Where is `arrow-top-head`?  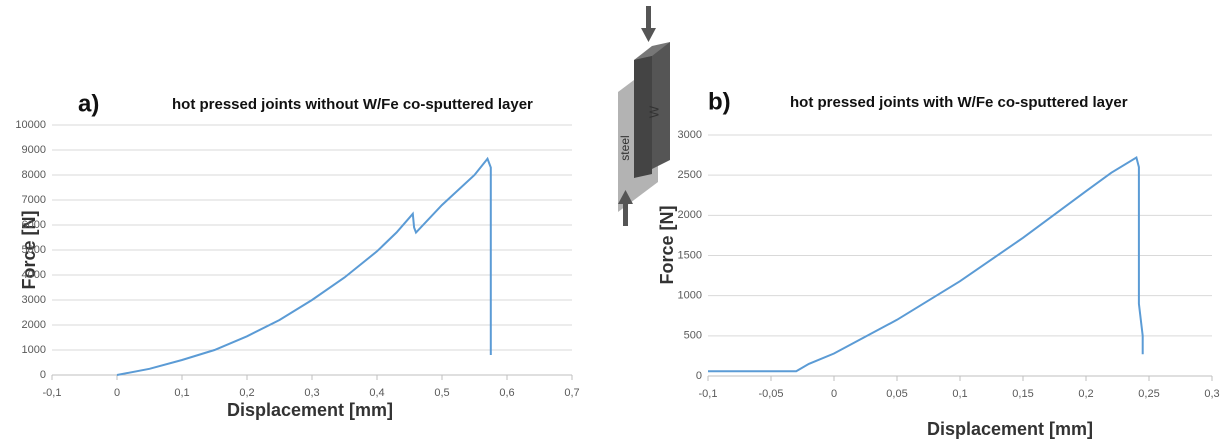
arrow-top-head is located at coordinates (648, 35).